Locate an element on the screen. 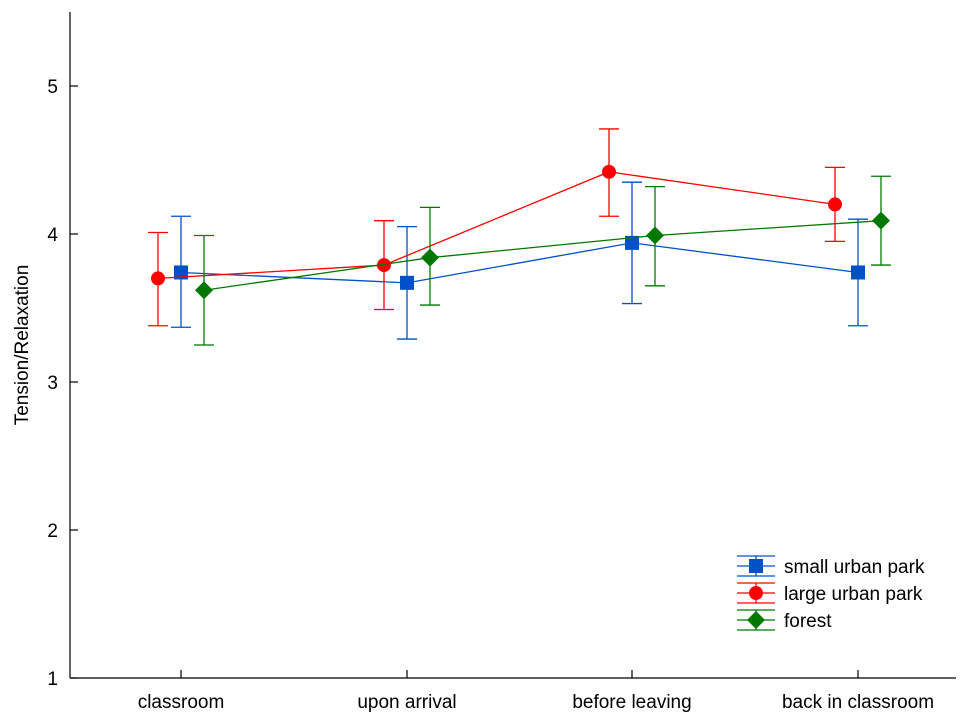 This screenshot has height=713, width=964. x-tick-label: before leaving is located at coordinates (631, 702).